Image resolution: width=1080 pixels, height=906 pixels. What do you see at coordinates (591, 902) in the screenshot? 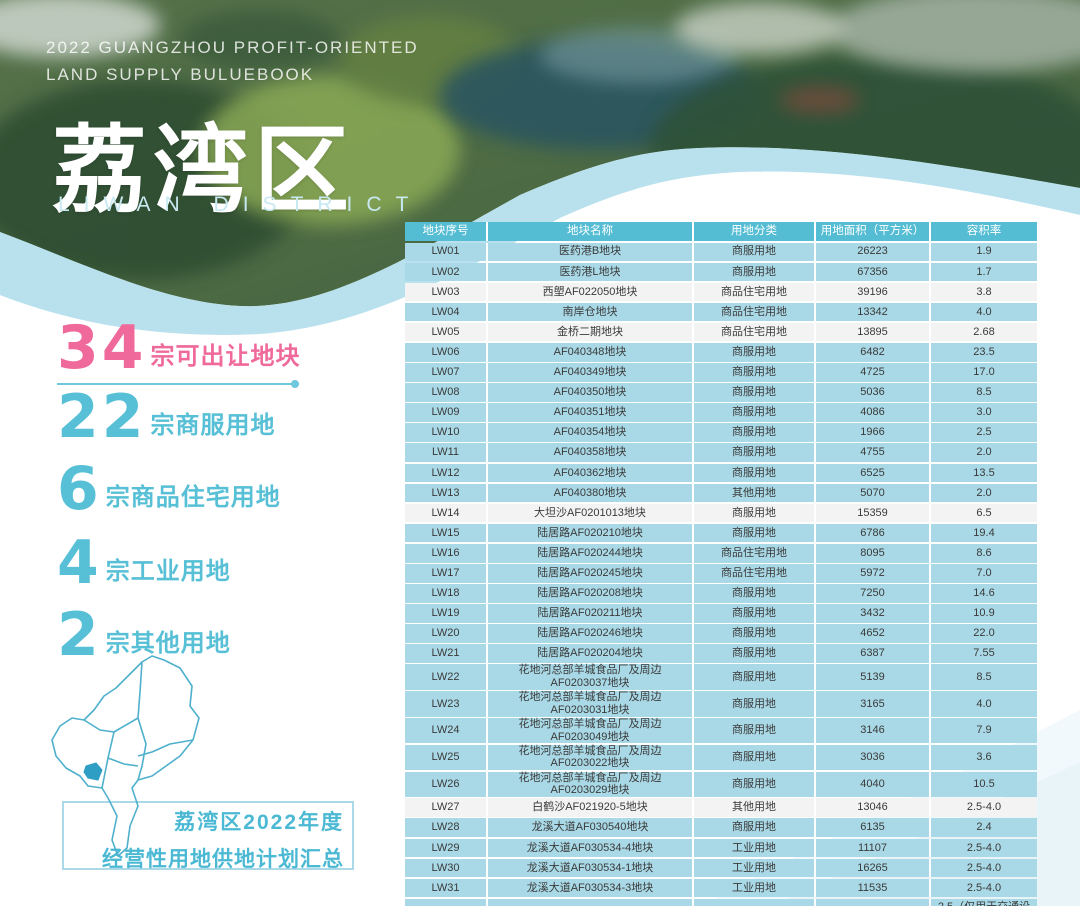
I see `cell-plot-name: 龙溪大道AF030555地块` at bounding box center [591, 902].